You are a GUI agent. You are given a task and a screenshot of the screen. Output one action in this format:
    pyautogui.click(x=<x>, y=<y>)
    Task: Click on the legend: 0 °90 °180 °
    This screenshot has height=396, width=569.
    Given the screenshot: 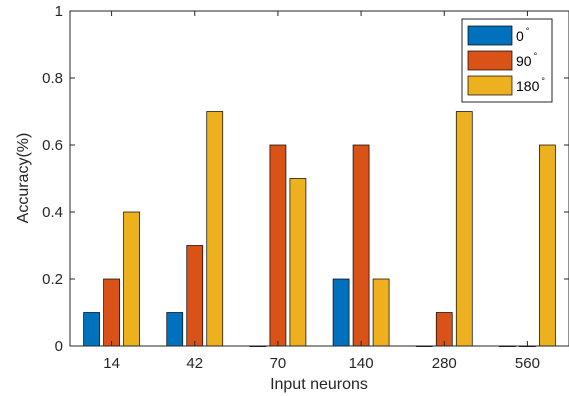 What is the action you would take?
    pyautogui.click(x=507, y=60)
    